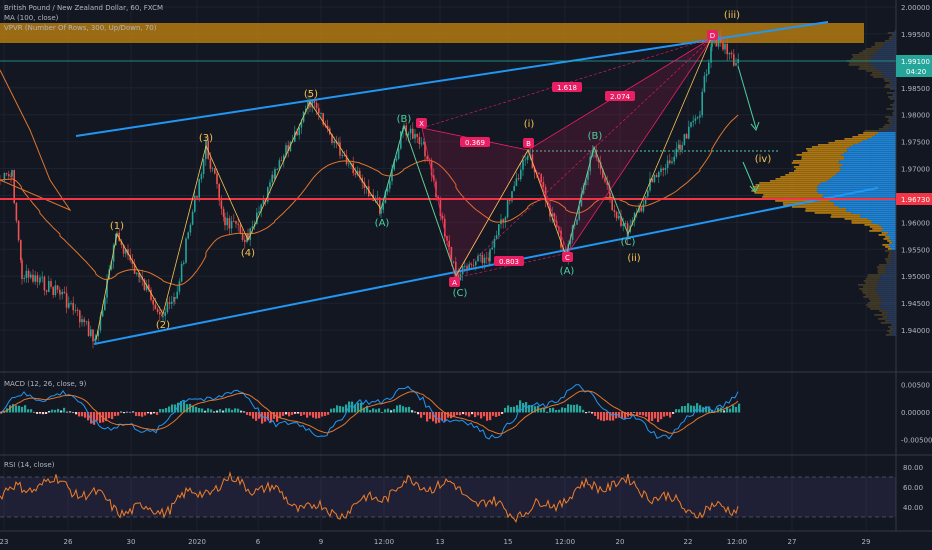 The image size is (932, 550). I want to click on price-tick: 1.99500, so click(915, 35).